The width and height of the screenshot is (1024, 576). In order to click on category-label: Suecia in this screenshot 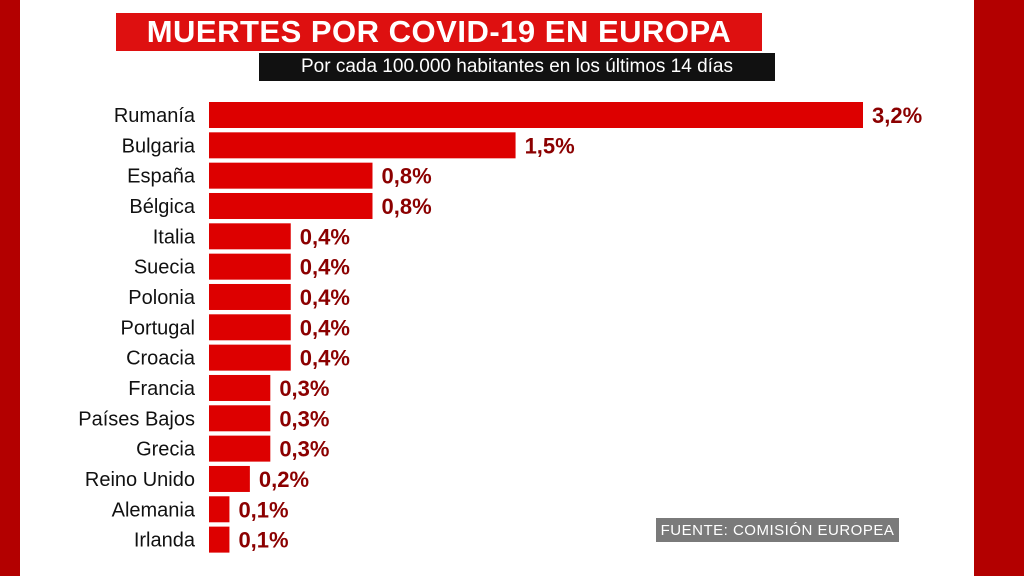, I will do `click(165, 268)`.